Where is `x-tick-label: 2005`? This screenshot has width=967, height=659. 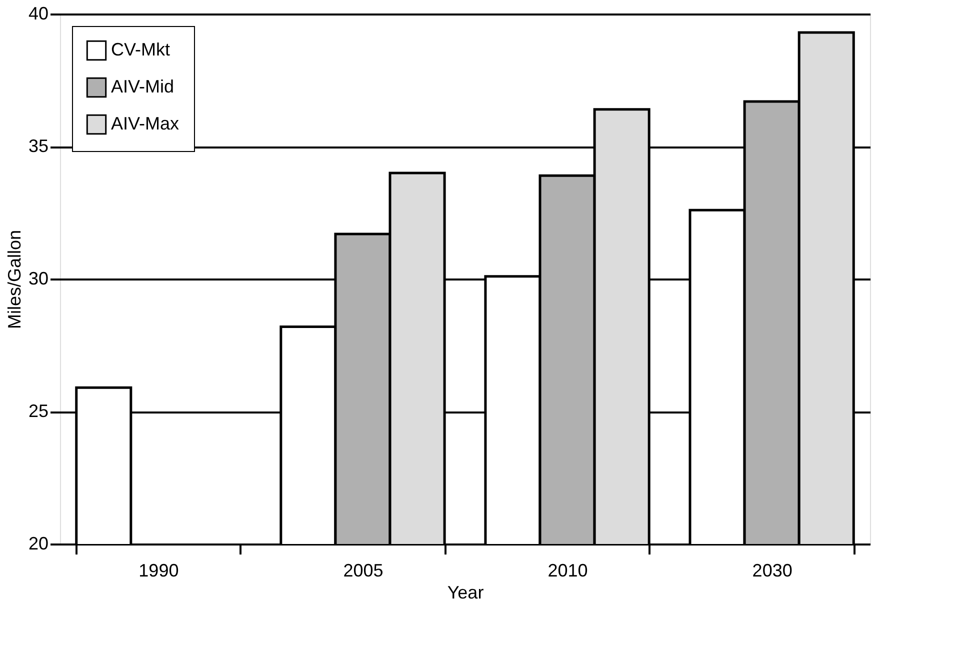 x-tick-label: 2005 is located at coordinates (363, 570).